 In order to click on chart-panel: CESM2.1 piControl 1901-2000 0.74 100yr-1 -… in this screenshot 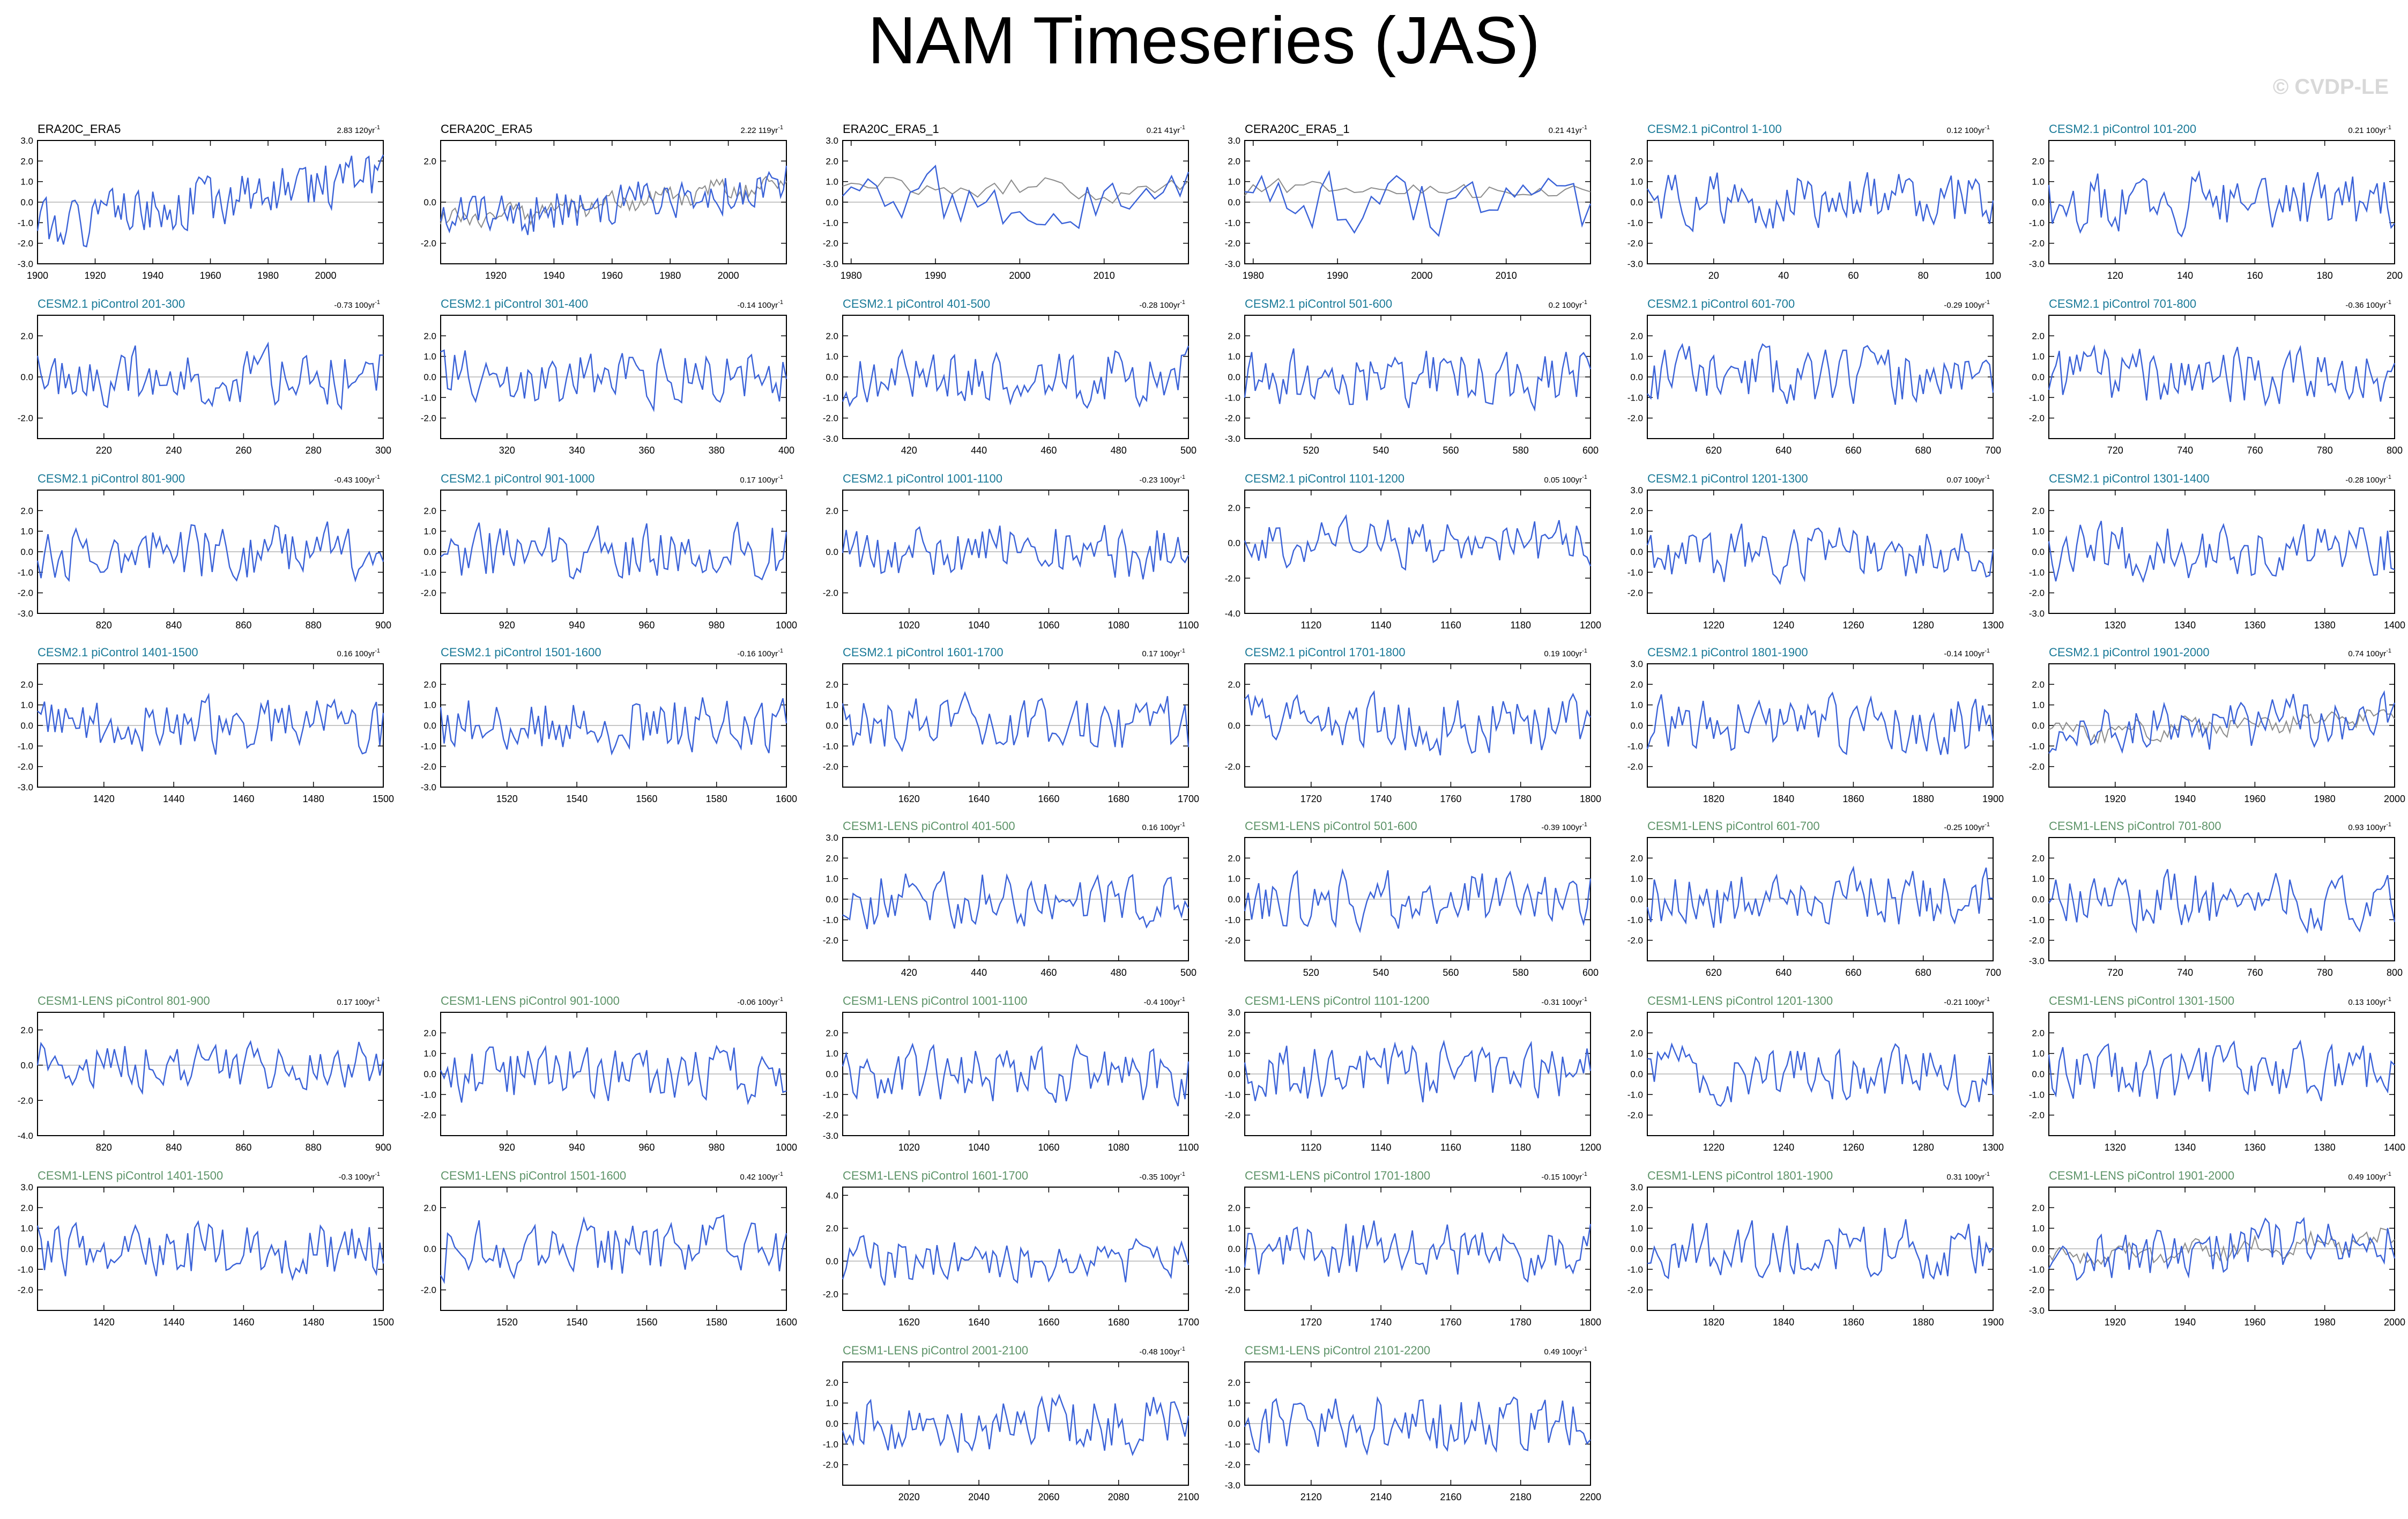, I will do `click(2217, 725)`.